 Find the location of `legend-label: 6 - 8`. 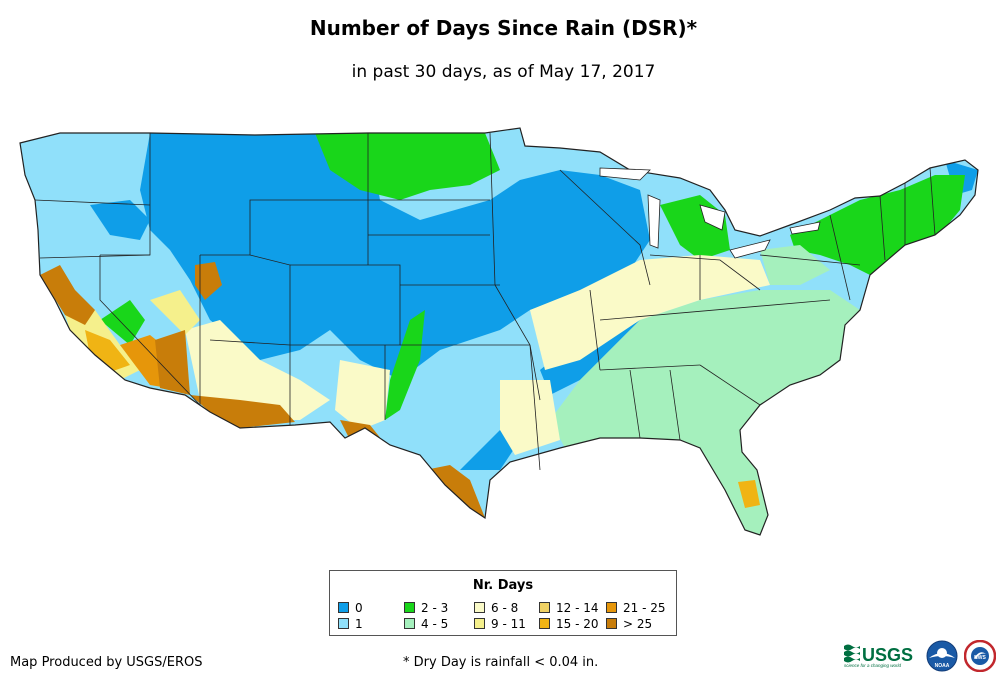

legend-label: 6 - 8 is located at coordinates (505, 608).